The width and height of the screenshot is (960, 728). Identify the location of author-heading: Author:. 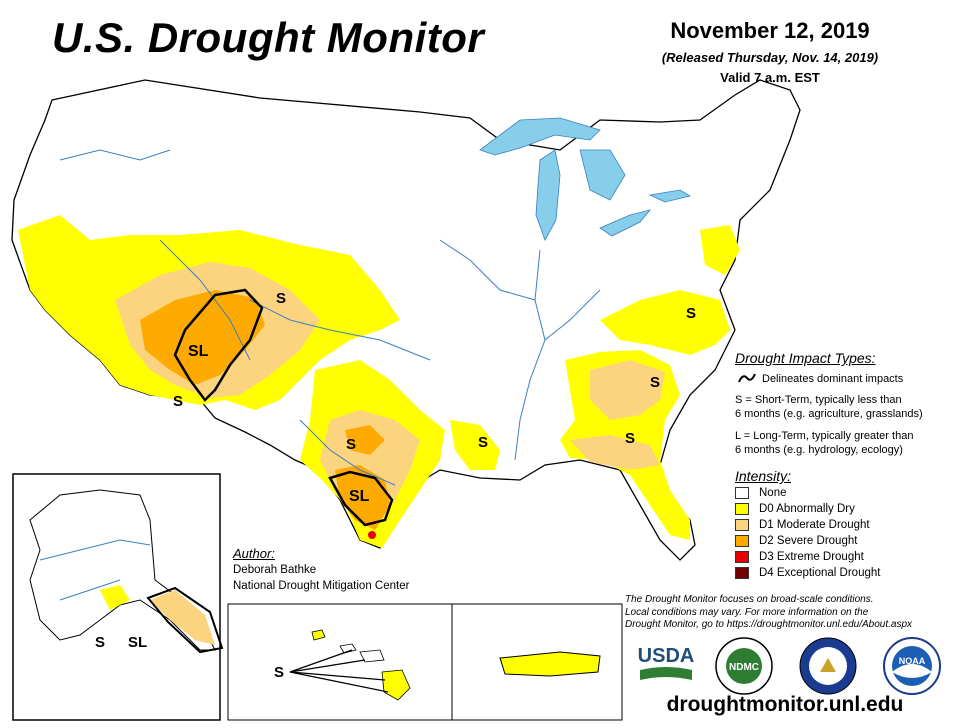
(254, 553).